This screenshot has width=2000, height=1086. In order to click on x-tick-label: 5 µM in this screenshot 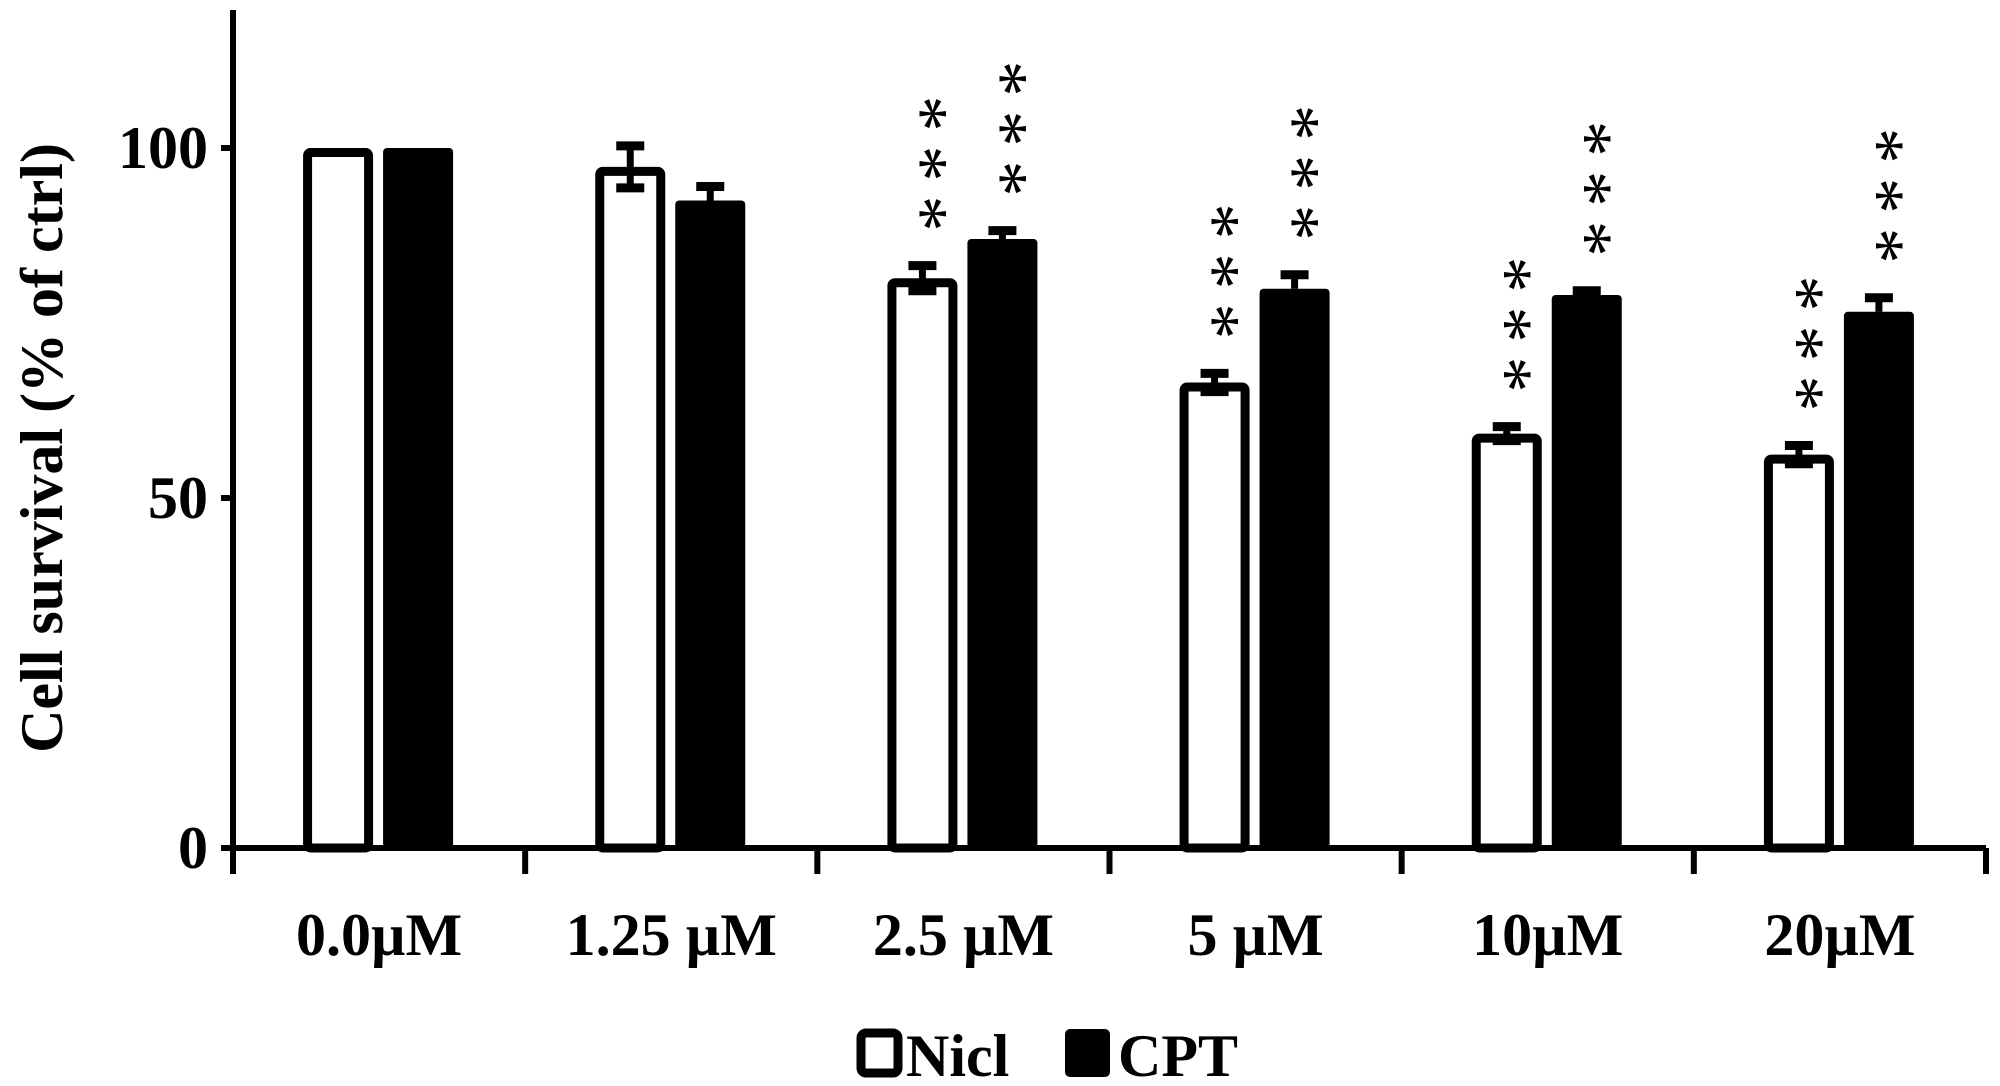, I will do `click(1255, 935)`.